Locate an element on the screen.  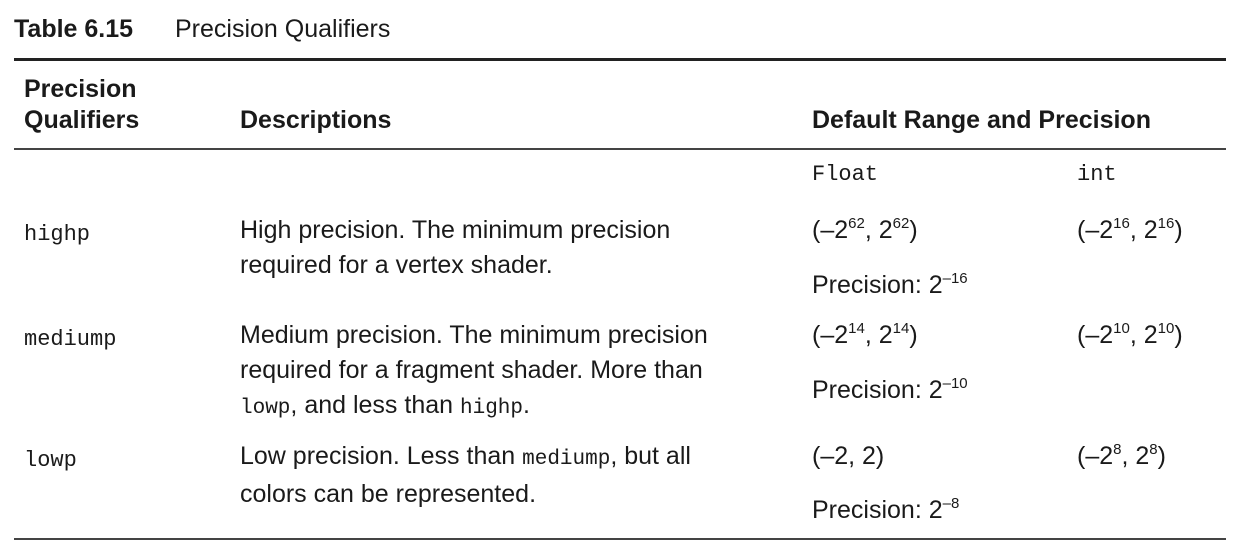
int-range-lowp: (–28, 28) is located at coordinates (1121, 455).